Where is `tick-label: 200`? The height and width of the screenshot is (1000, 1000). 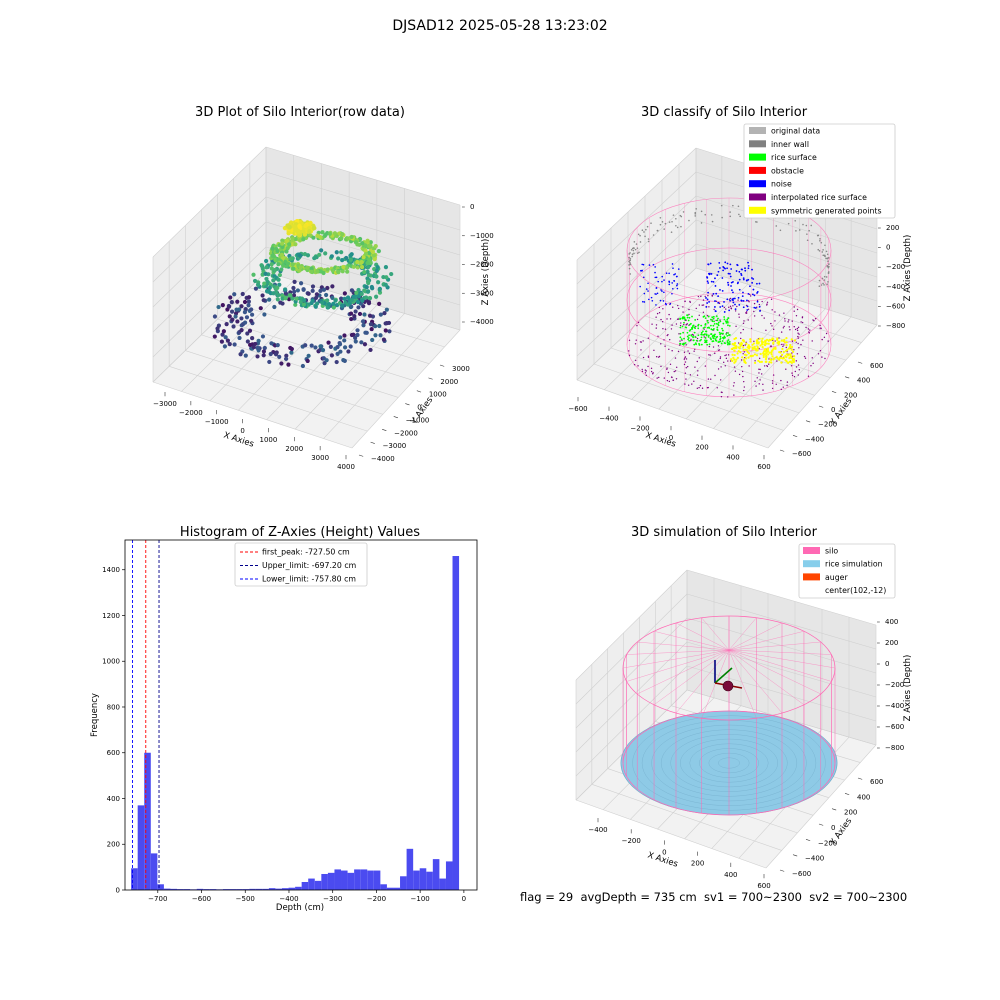 tick-label: 200 is located at coordinates (850, 395).